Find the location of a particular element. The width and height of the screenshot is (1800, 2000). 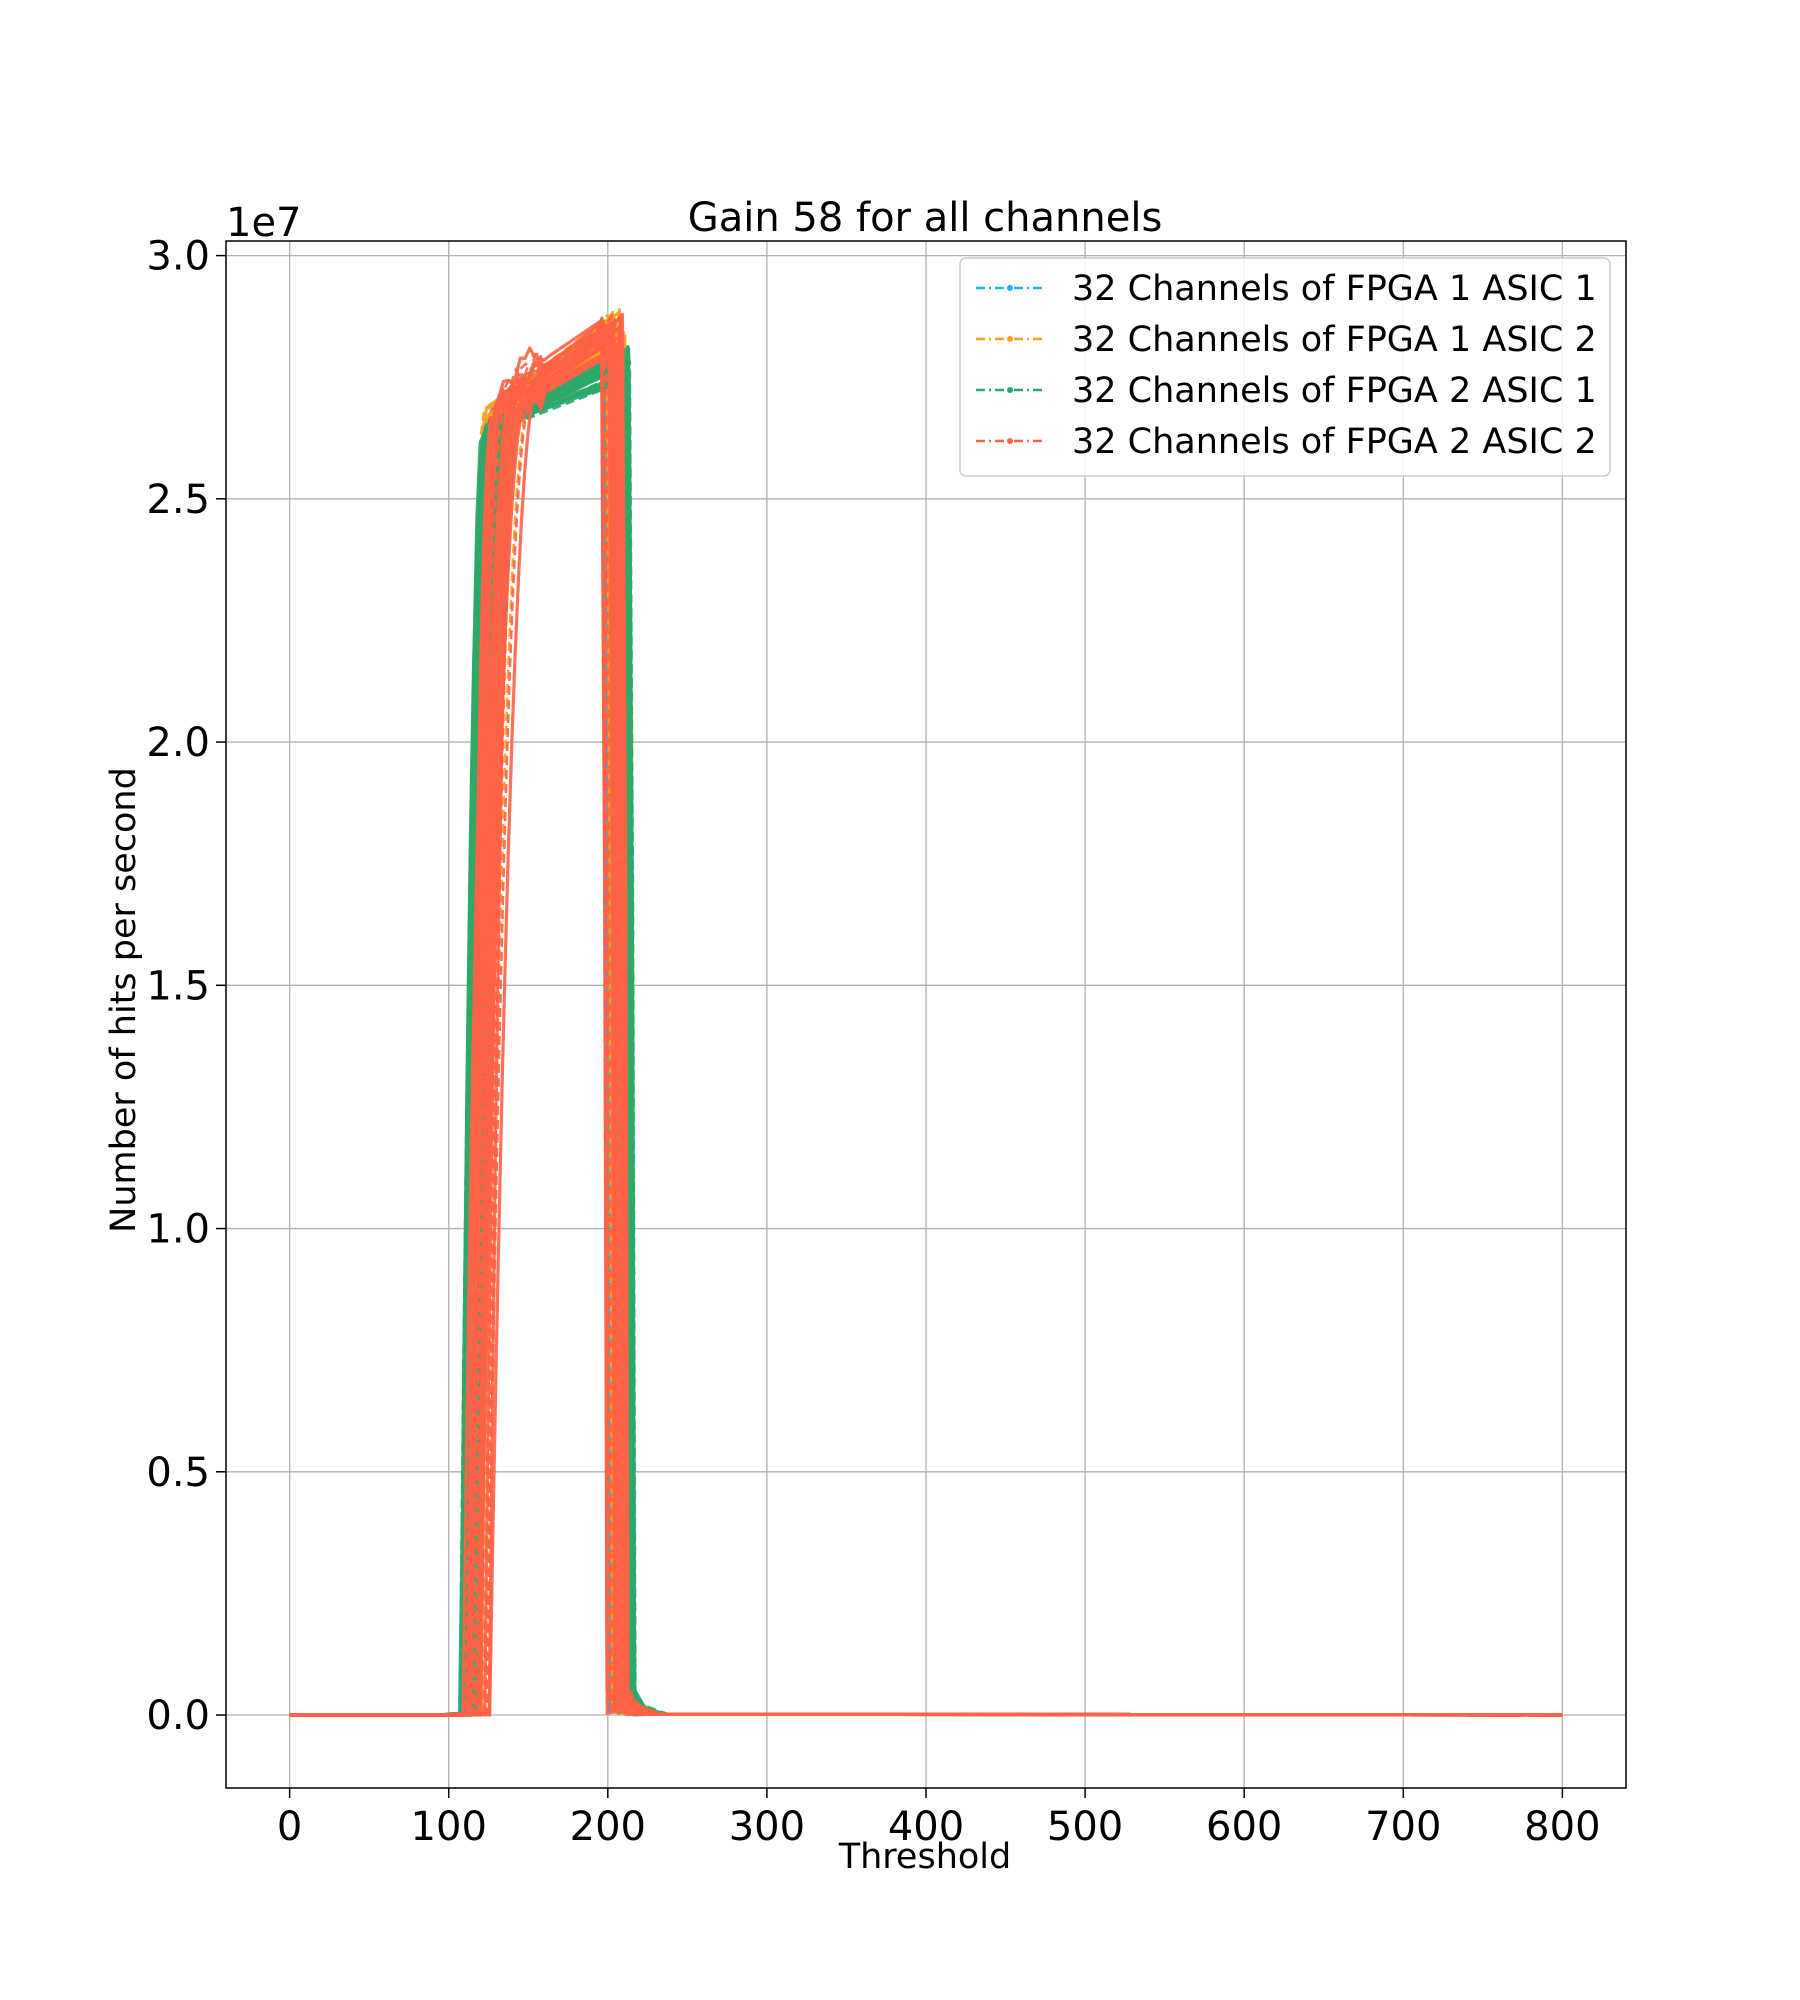

legend-label-4: 32 Channels of FPGA 2 ASIC 2 is located at coordinates (1334, 442).